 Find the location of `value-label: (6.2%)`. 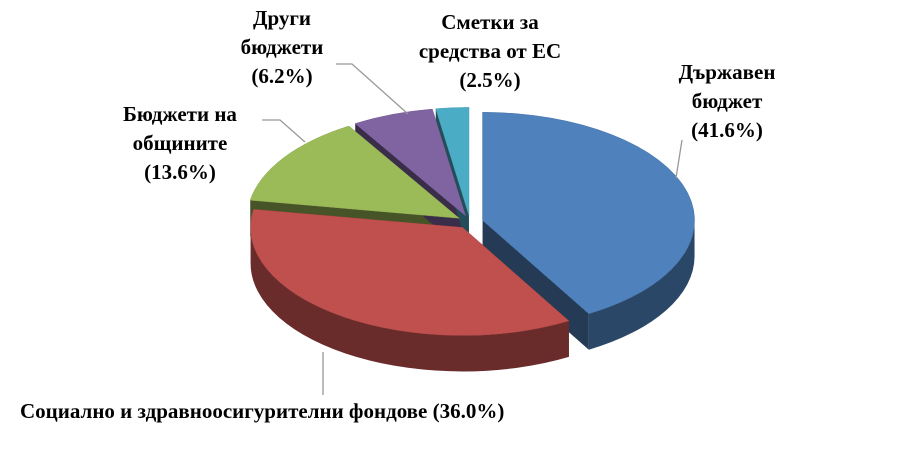

value-label: (6.2%) is located at coordinates (282, 76).